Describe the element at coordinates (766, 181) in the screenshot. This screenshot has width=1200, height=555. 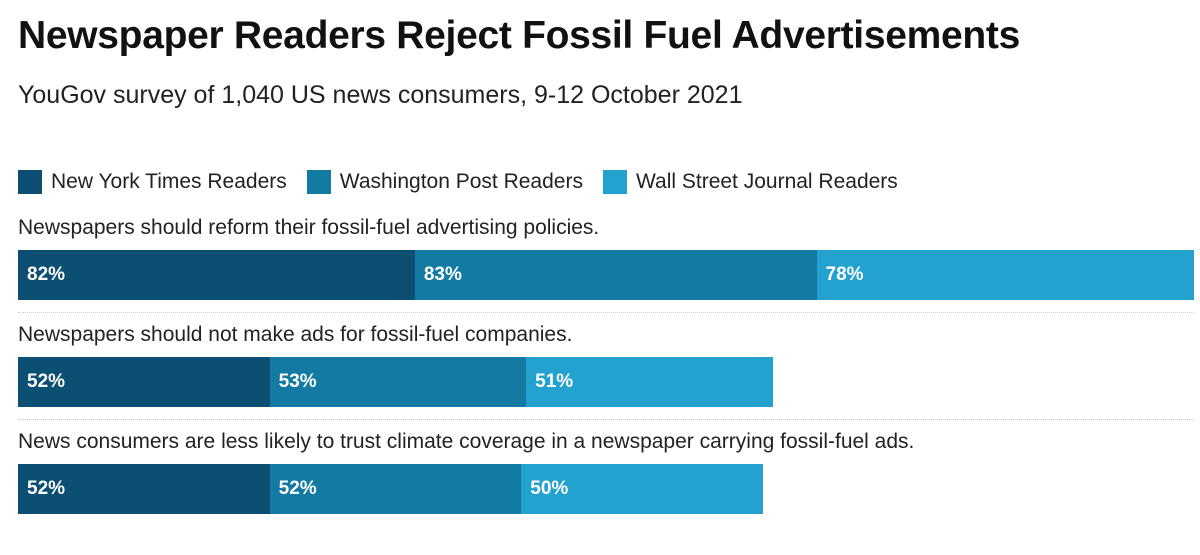
I see `legend-label-wsj: Wall Street Journal Readers` at that location.